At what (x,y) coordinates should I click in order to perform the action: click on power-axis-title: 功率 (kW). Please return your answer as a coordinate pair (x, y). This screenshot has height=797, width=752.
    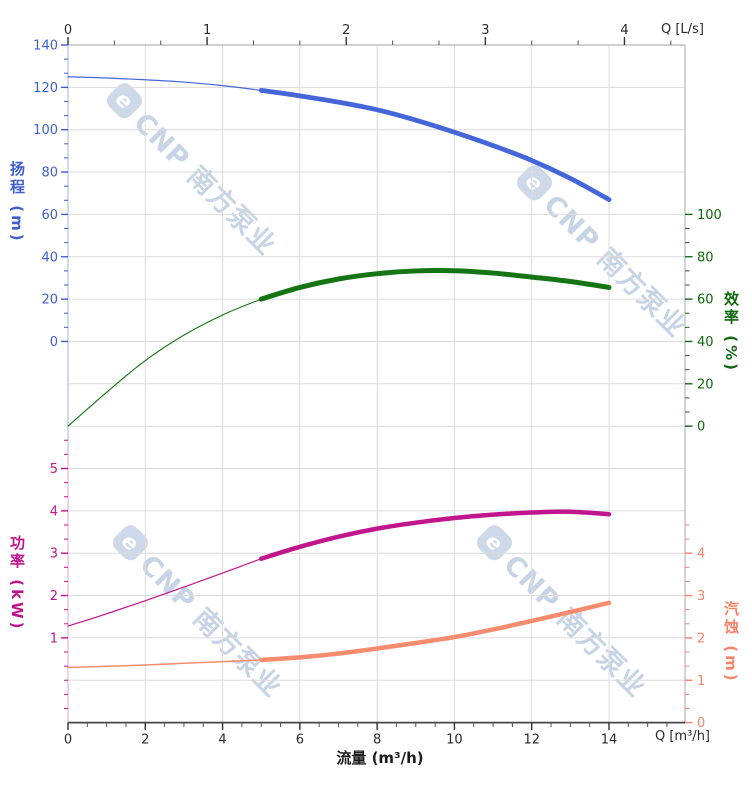
    Looking at the image, I should click on (17, 583).